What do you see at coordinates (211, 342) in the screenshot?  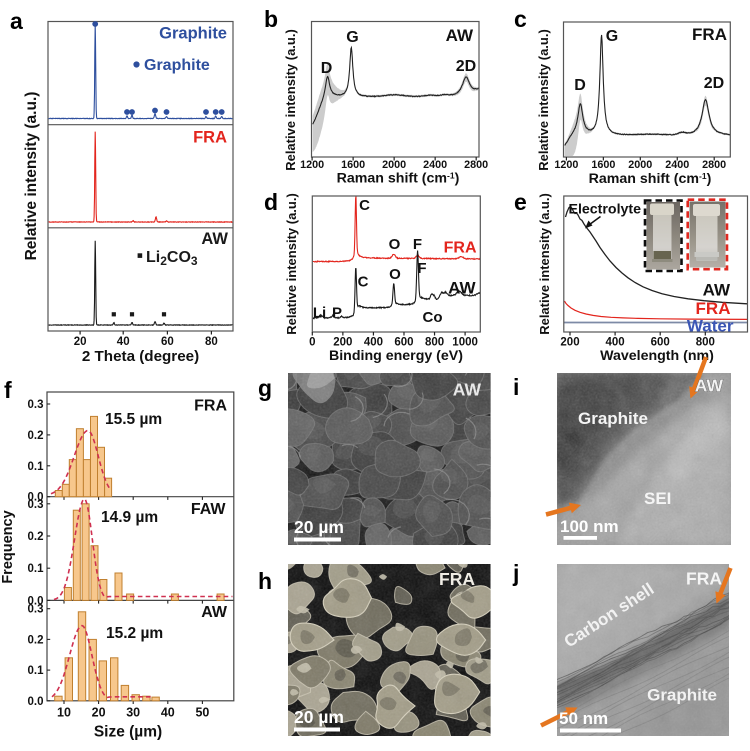 I see `svg-text: 80` at bounding box center [211, 342].